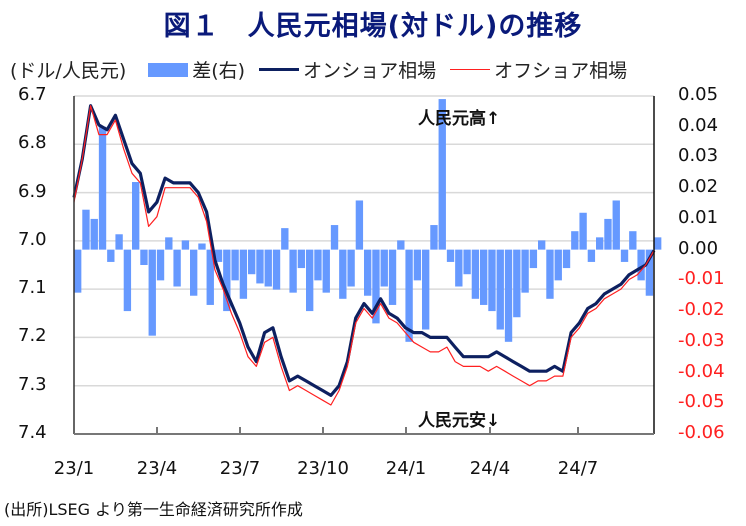  Describe the element at coordinates (32, 432) in the screenshot. I see `left-axis-tick-label: 7.4` at that location.